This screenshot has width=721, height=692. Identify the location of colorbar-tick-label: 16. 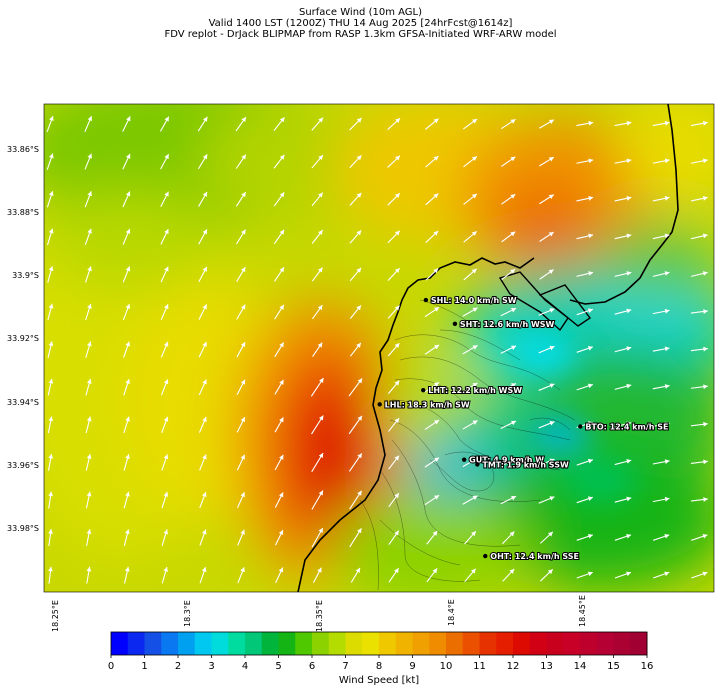
(647, 666).